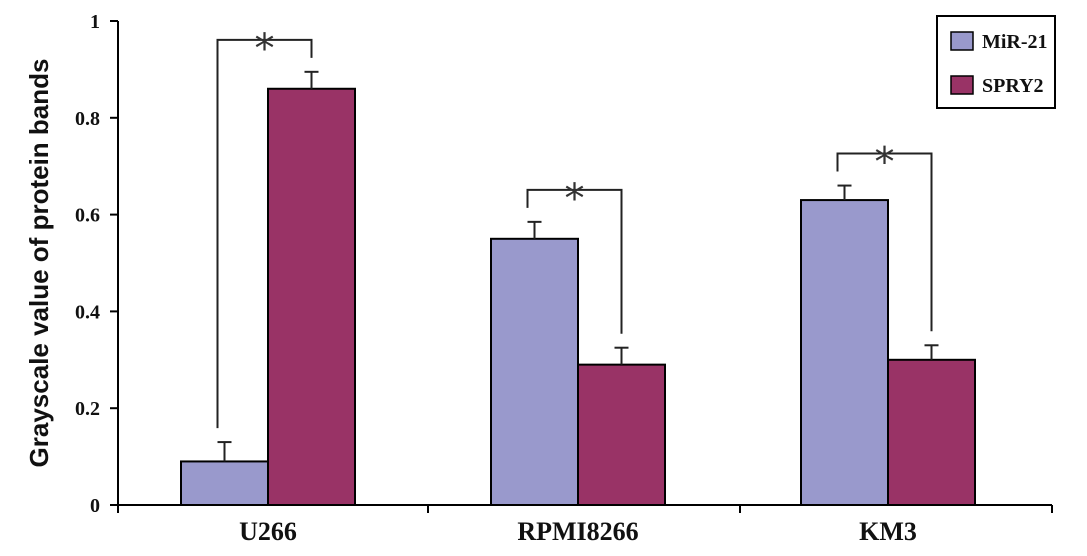  Describe the element at coordinates (87, 312) in the screenshot. I see `y-tick-label: 0.4` at that location.